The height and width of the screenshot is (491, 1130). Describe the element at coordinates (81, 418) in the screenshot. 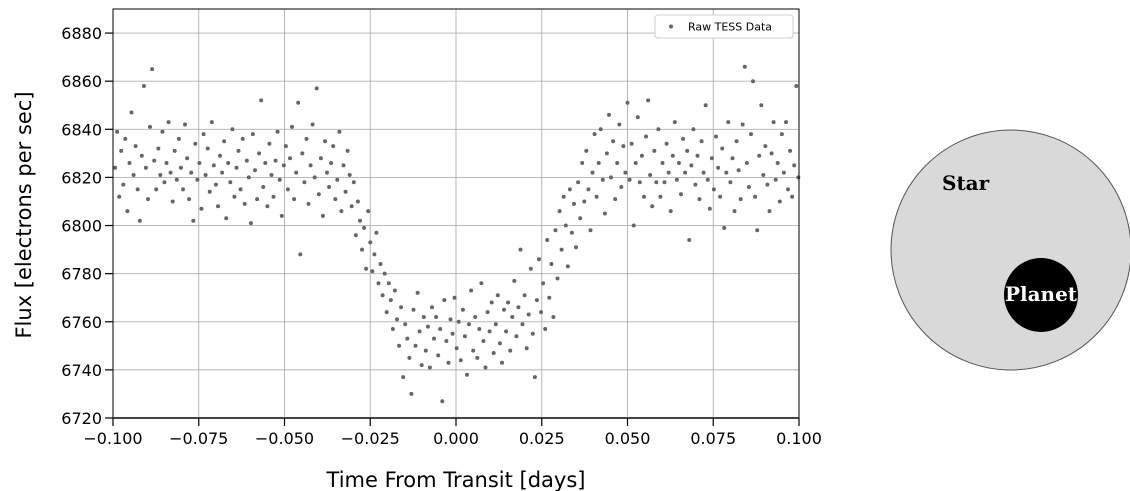

I see `y-tick-label: 6720` at that location.